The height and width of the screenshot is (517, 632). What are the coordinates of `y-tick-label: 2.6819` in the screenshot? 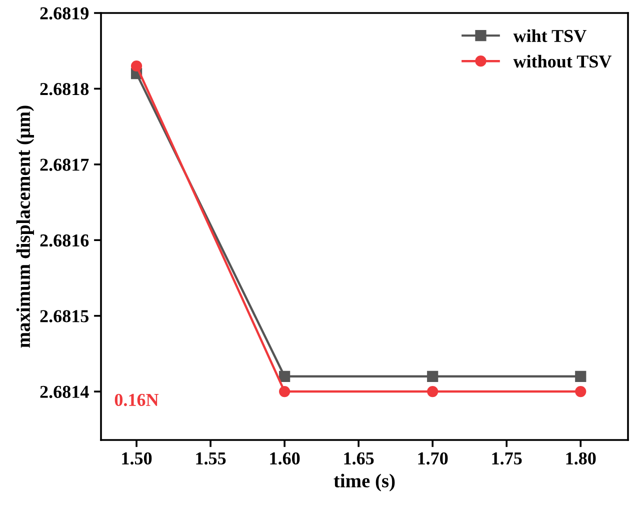 It's located at (64, 13).